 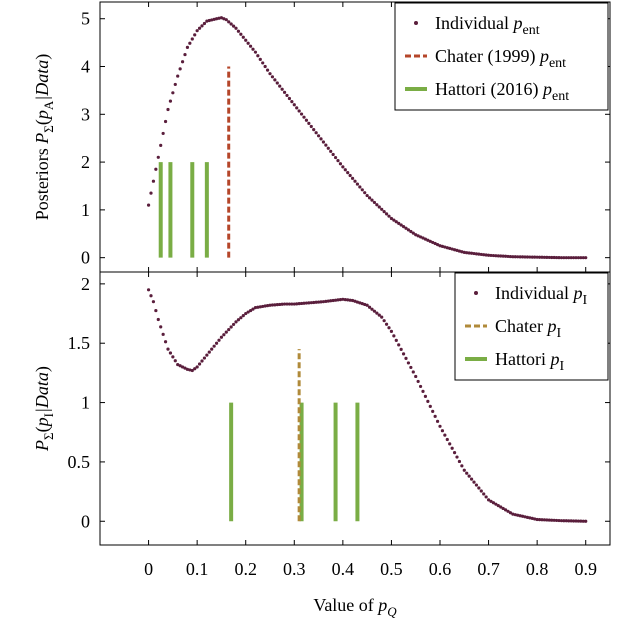 What do you see at coordinates (531, 326) in the screenshot?
I see `legend: Individual pI Chater pI Hattori pI` at bounding box center [531, 326].